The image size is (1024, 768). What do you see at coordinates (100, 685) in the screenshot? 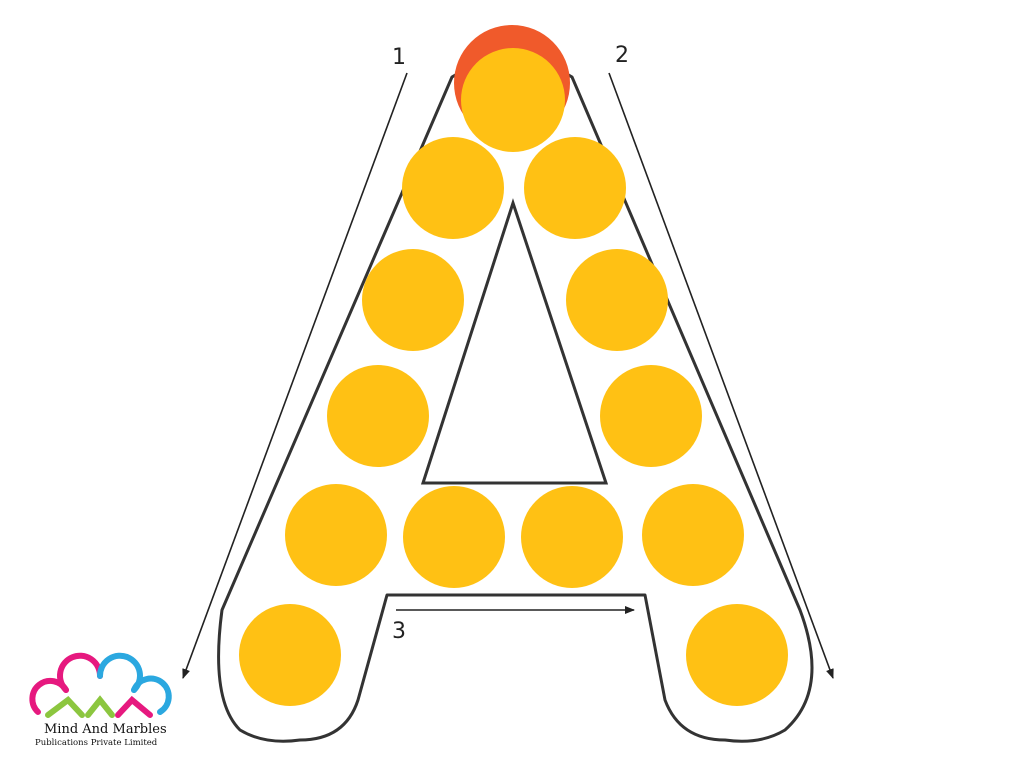
I see `logo-mark-icon` at bounding box center [100, 685].